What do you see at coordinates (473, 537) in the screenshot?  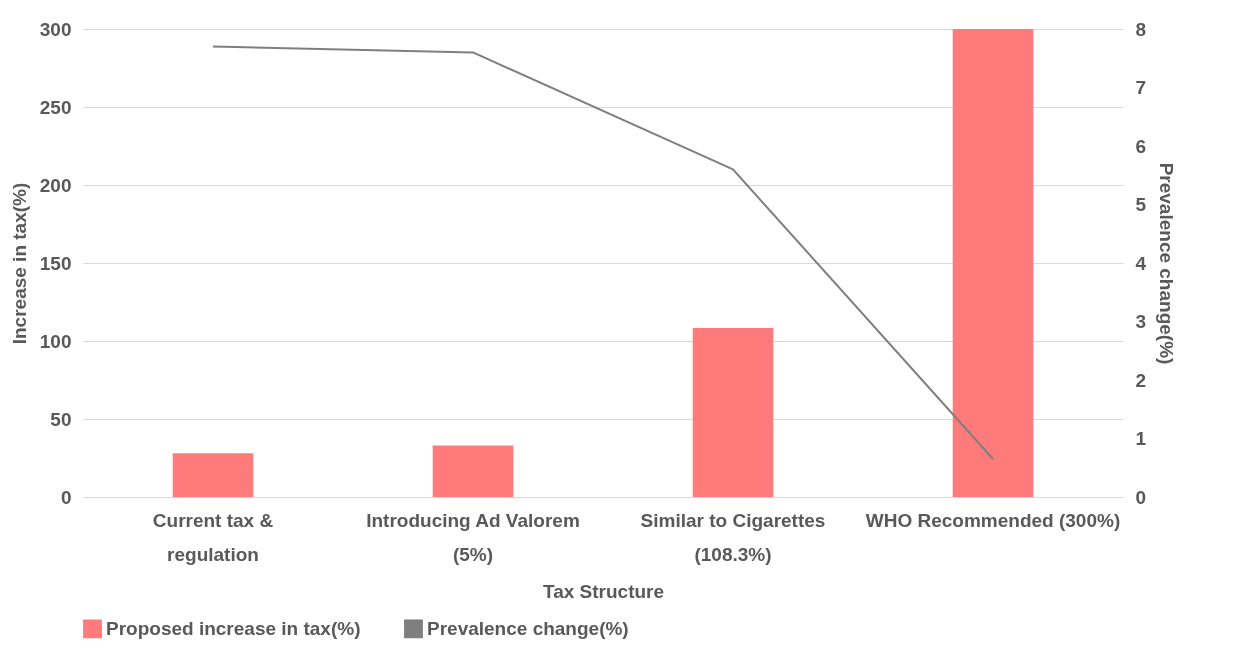 I see `x-tick-label: Introducing Ad Valorem (5%)` at bounding box center [473, 537].